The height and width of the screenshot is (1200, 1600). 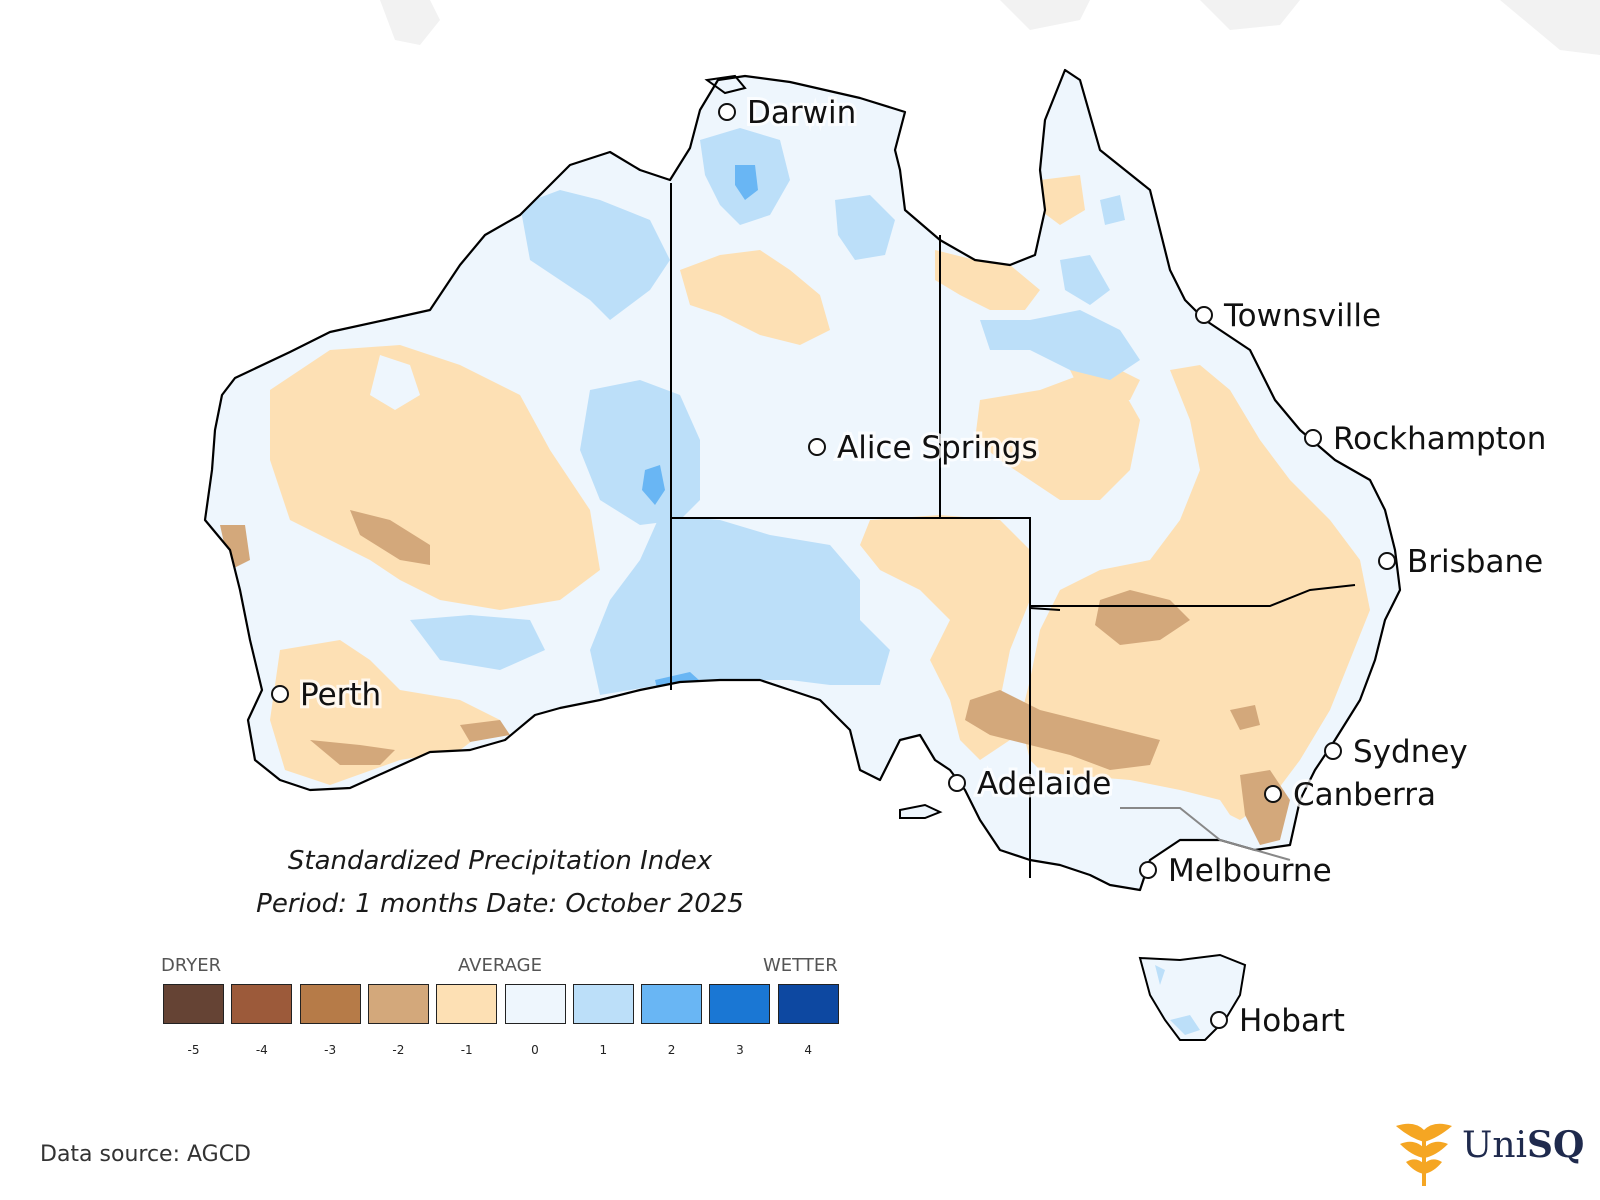 I want to click on city-label: Melbourne, so click(x=1250, y=871).